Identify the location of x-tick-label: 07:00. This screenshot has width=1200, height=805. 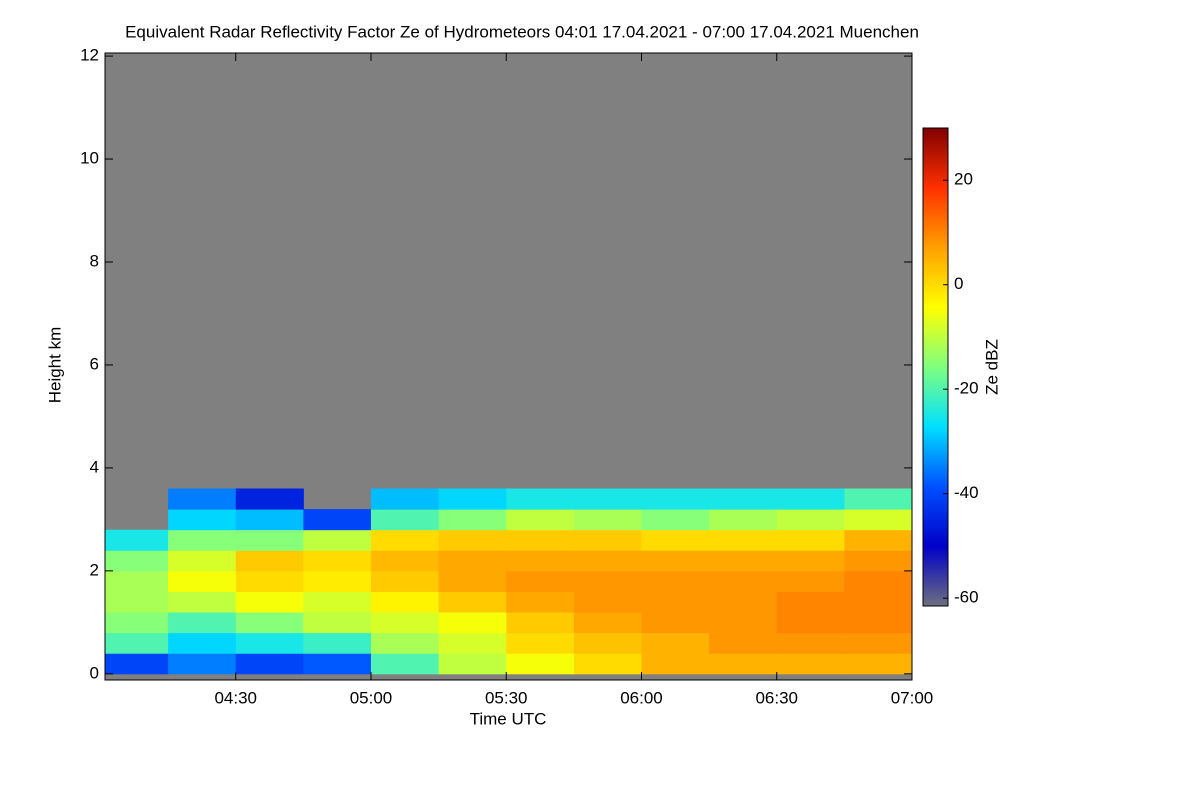
(912, 697).